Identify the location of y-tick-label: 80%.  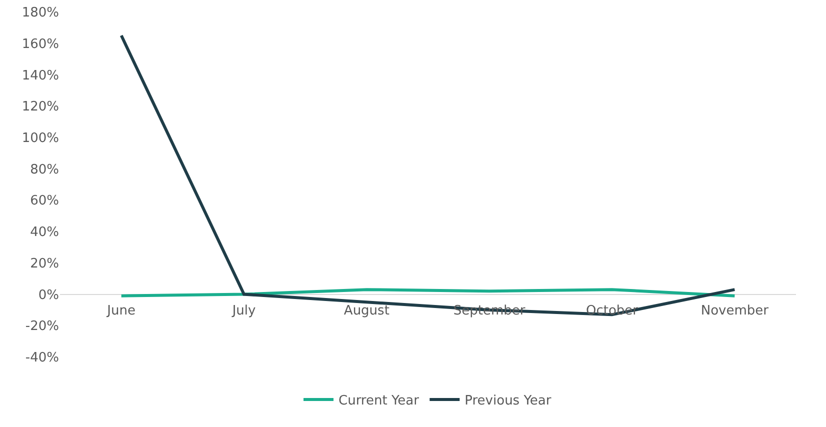
(44, 170).